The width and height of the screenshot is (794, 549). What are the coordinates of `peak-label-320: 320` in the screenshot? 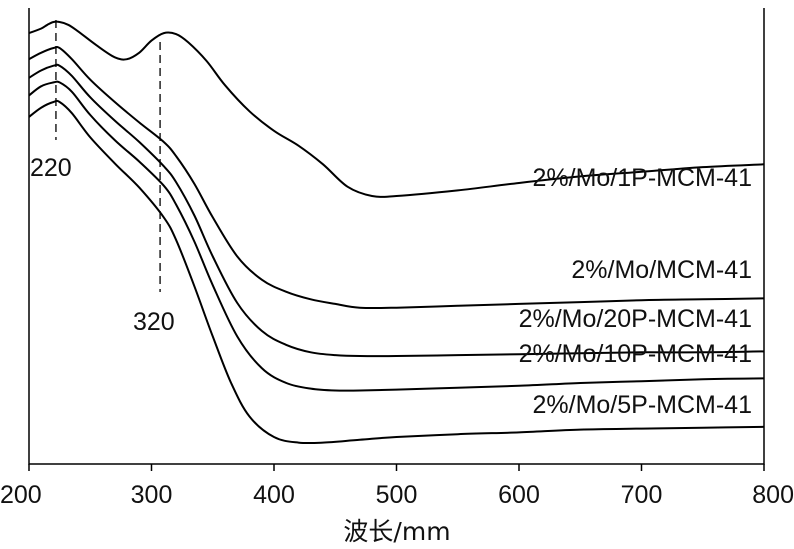 It's located at (154, 322).